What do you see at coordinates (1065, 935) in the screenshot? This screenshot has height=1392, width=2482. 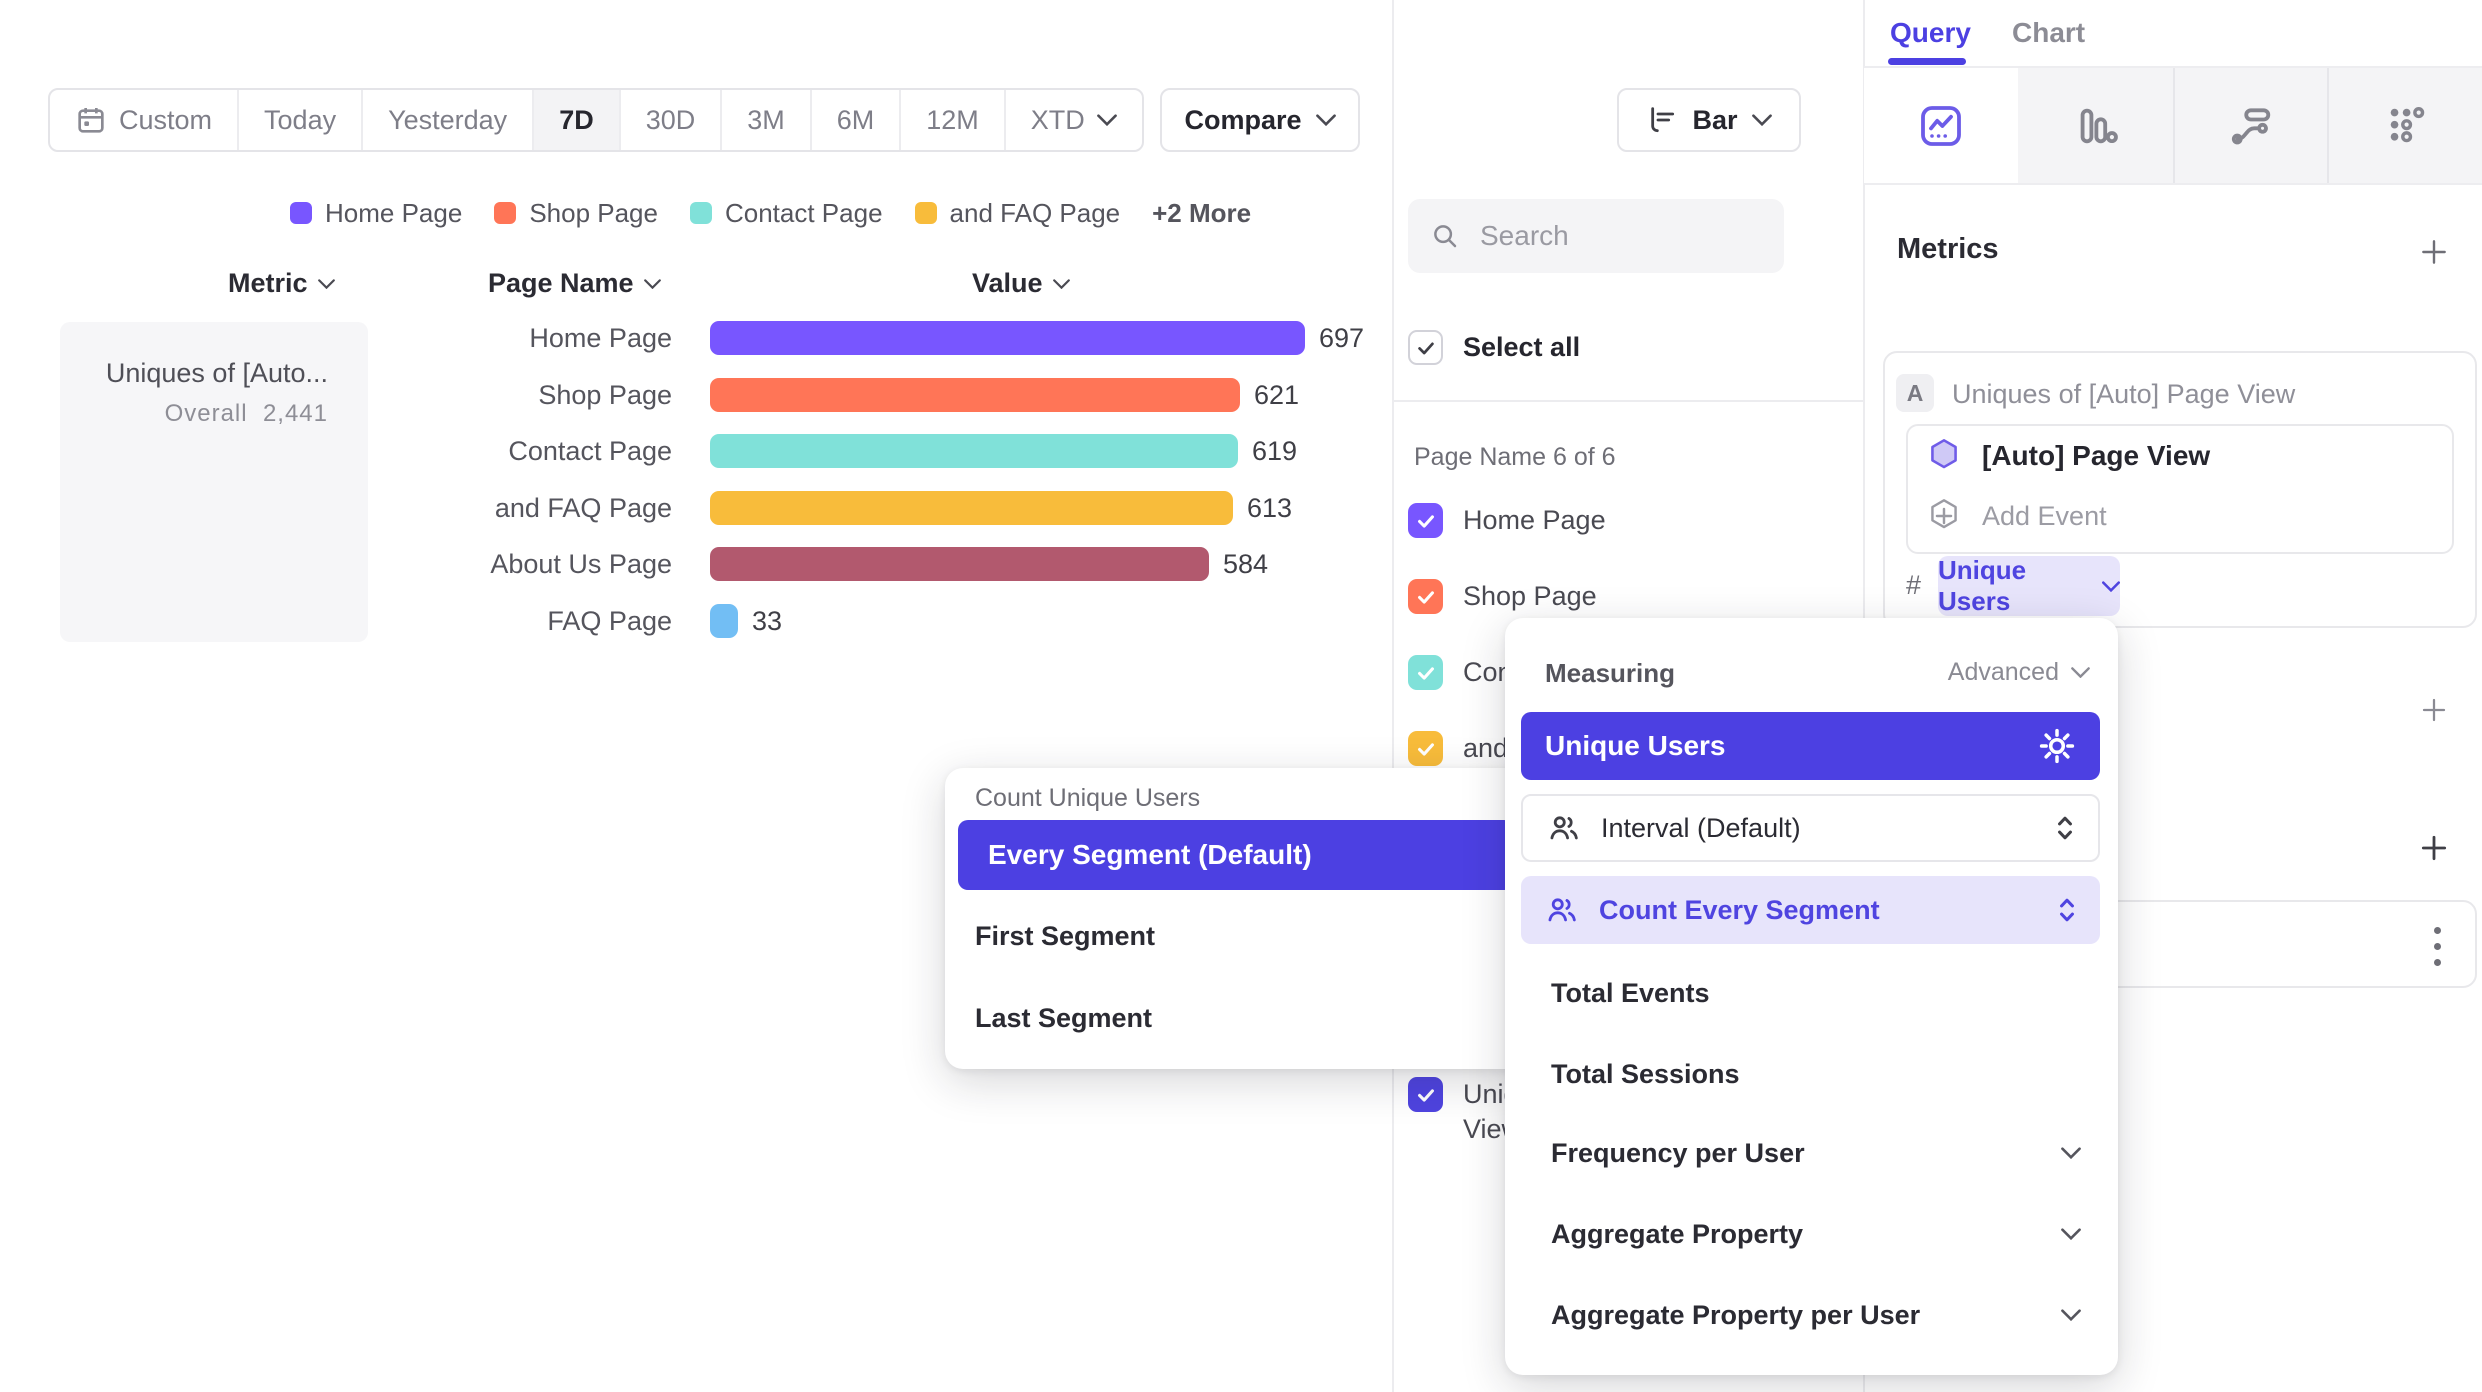 I see `menu-item-first-segment: First Segment` at bounding box center [1065, 935].